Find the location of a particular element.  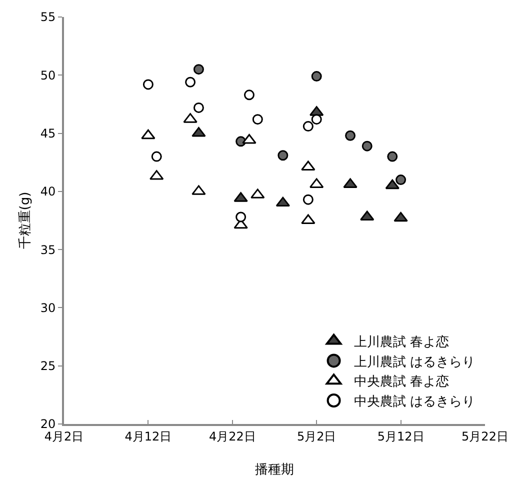

legend-label: 上川農試 春よ恋 is located at coordinates (401, 342).